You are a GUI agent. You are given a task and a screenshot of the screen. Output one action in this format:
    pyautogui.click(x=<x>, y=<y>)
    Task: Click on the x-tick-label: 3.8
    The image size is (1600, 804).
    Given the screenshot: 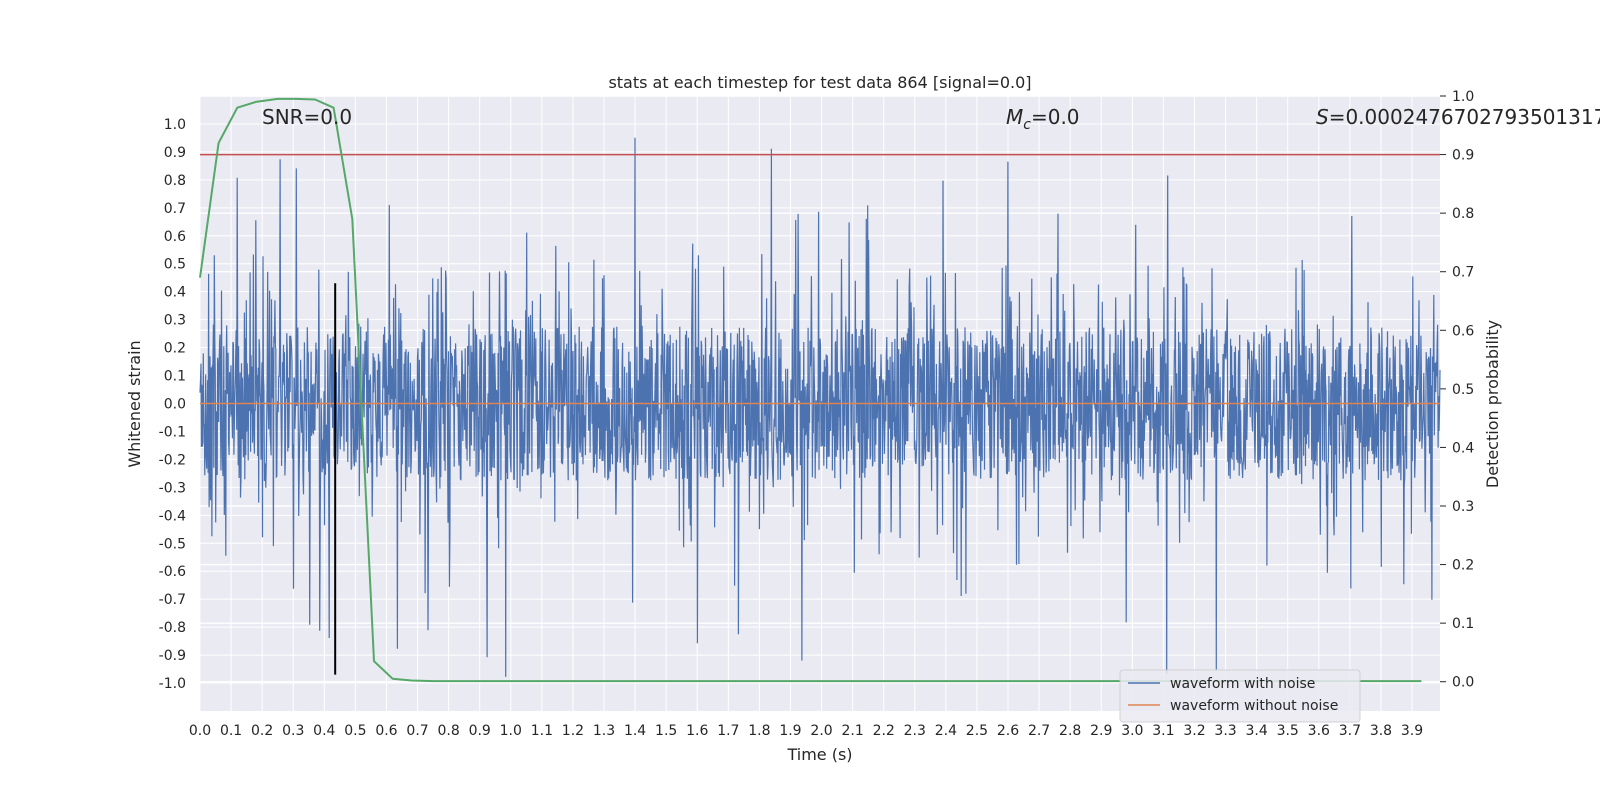 What is the action you would take?
    pyautogui.click(x=1381, y=731)
    